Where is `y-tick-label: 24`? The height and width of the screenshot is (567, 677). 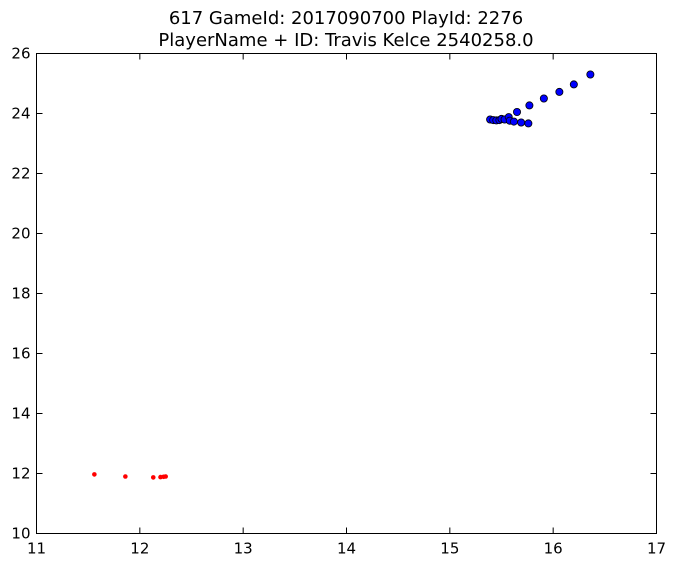
y-tick-label: 24 is located at coordinates (20, 114).